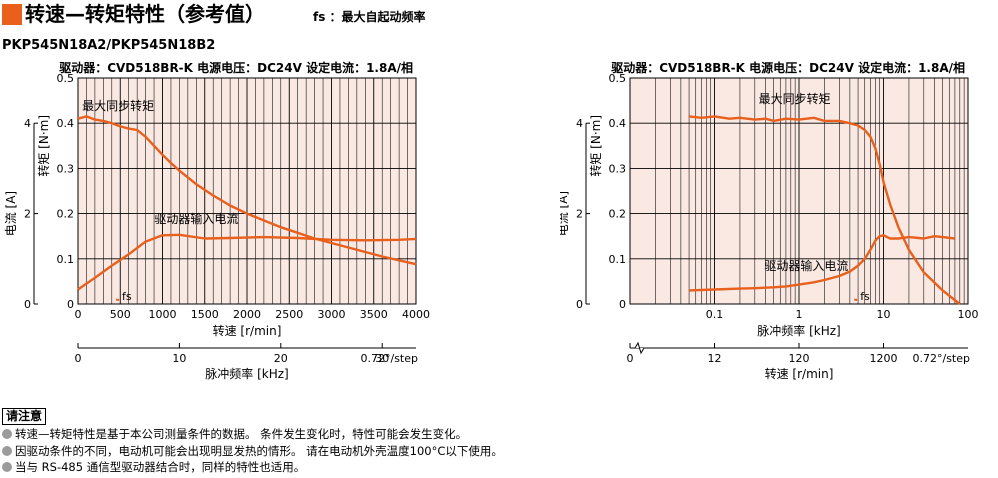 This screenshot has width=998, height=478. Describe the element at coordinates (416, 314) in the screenshot. I see `x-tick-label: 4000` at that location.